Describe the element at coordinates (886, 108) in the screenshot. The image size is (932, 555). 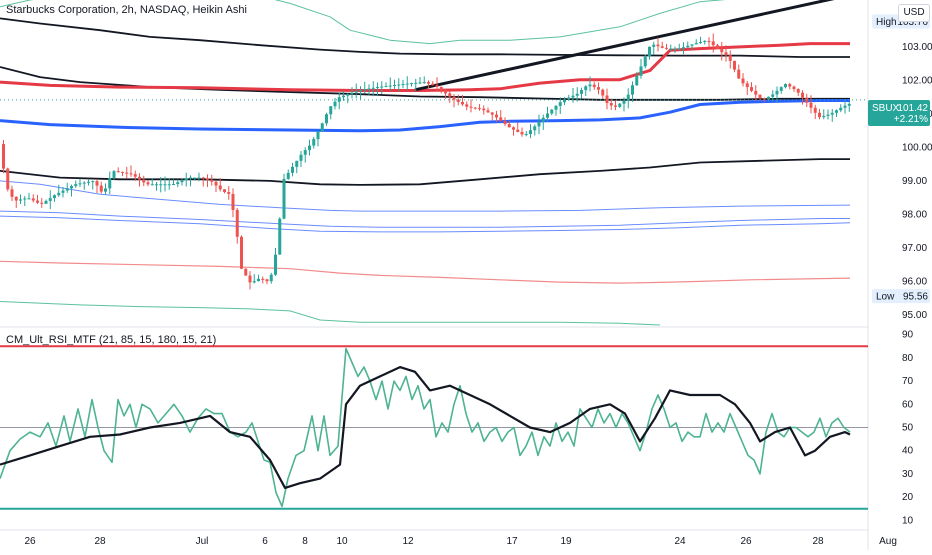
I see `price-badge-ticker: SBUX` at that location.